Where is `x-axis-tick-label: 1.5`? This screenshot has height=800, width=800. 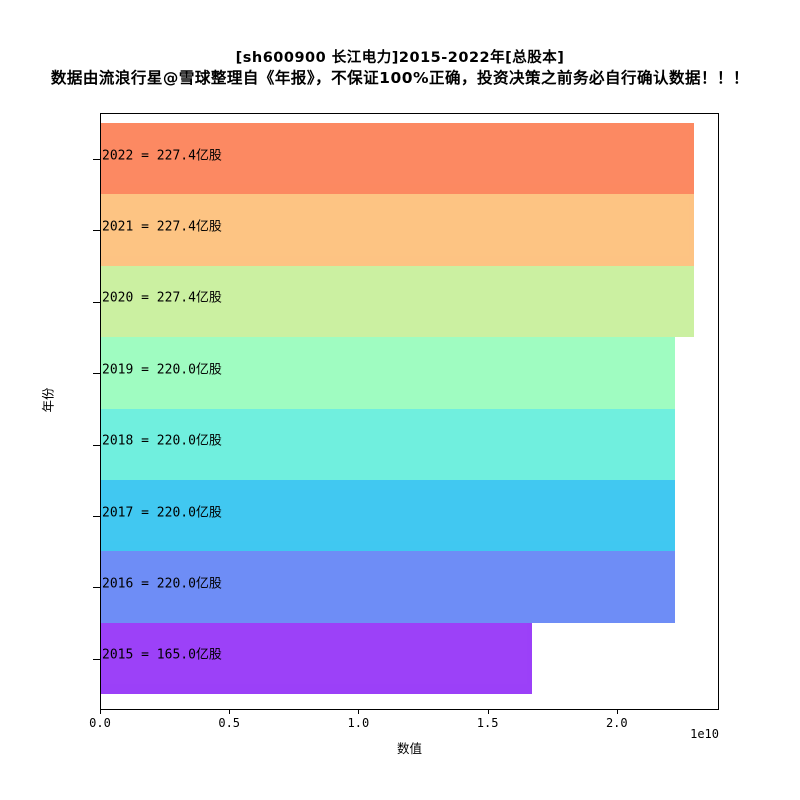
x-axis-tick-label: 1.5 is located at coordinates (487, 723).